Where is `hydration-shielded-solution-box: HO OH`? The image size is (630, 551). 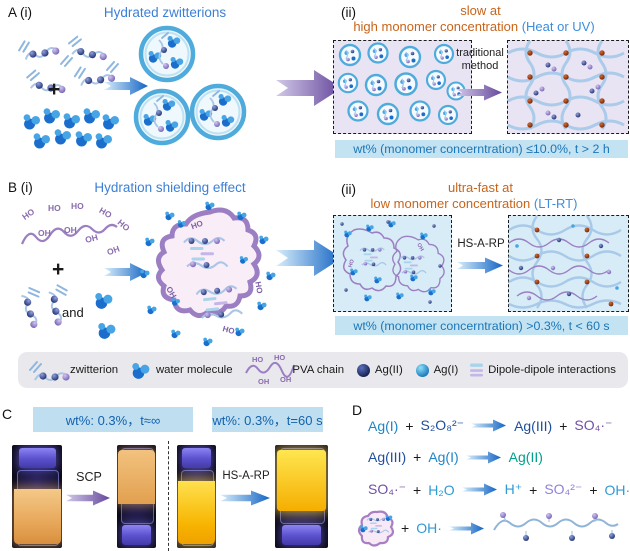 hydration-shielded-solution-box: HO OH is located at coordinates (392, 263).